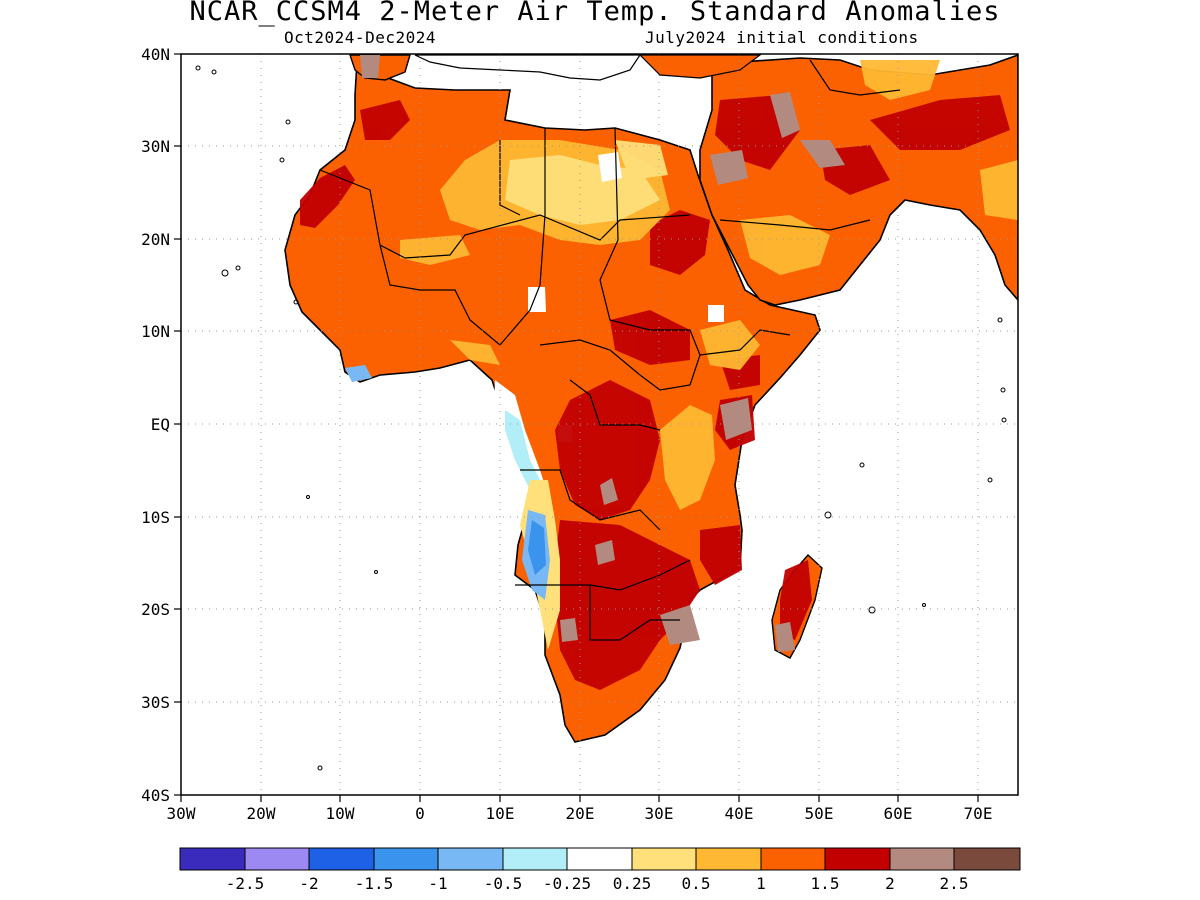 The width and height of the screenshot is (1200, 900). Describe the element at coordinates (155, 517) in the screenshot. I see `lat-tick-label: 10S` at that location.